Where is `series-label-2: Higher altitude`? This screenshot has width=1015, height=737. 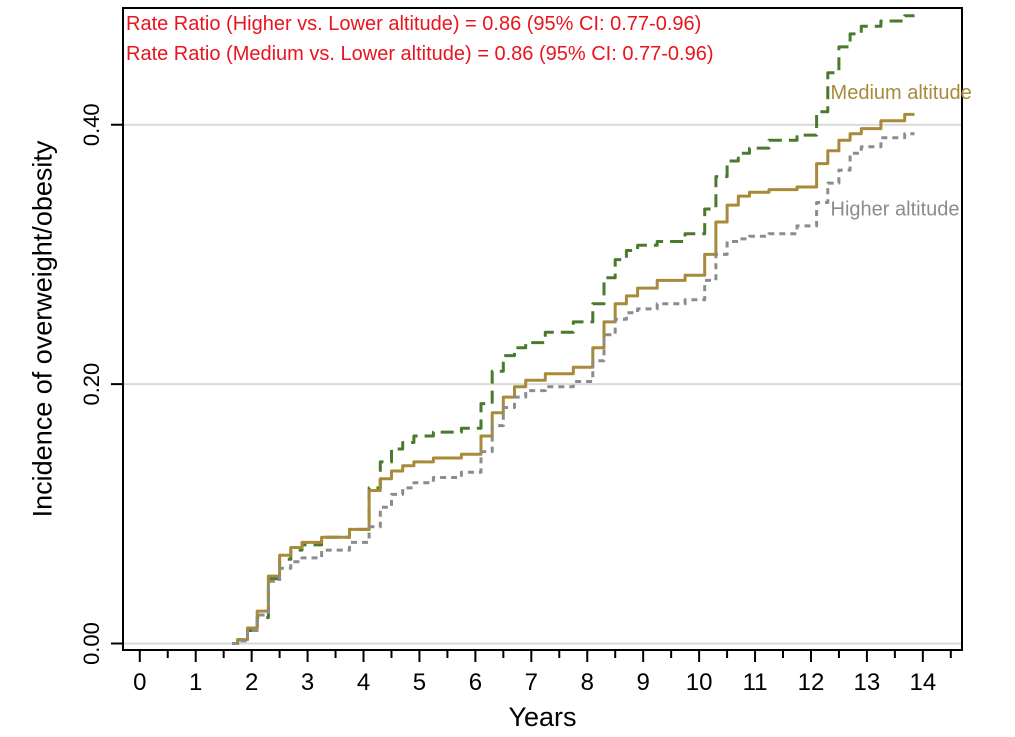 series-label-2: Higher altitude is located at coordinates (895, 210).